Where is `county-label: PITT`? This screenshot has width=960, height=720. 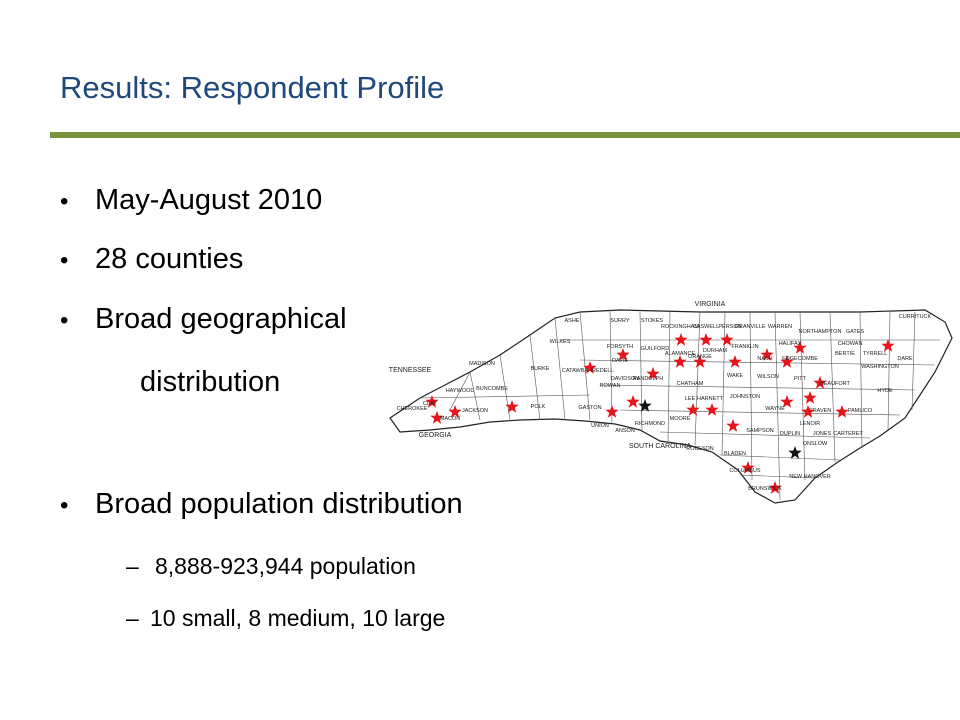
county-label: PITT is located at coordinates (800, 379).